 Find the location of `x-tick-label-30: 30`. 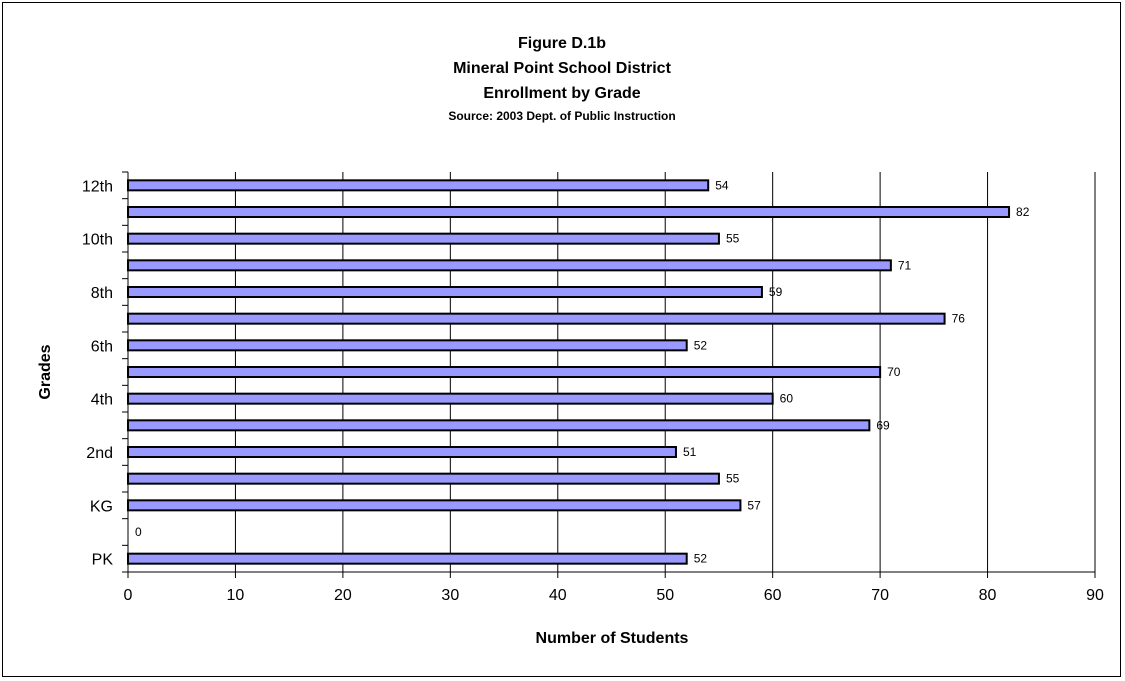

x-tick-label-30: 30 is located at coordinates (450, 595).